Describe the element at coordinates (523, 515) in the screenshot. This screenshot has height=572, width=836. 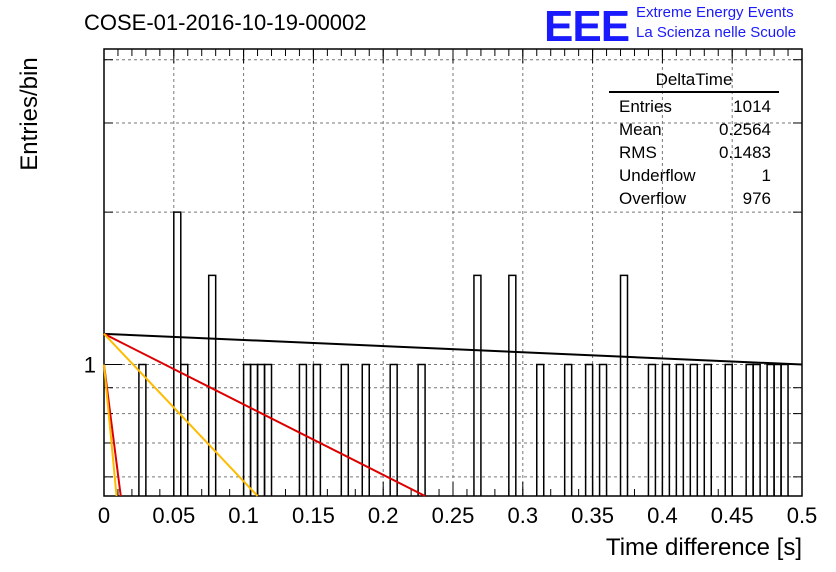
I see `x-tick-label: 0.3` at that location.